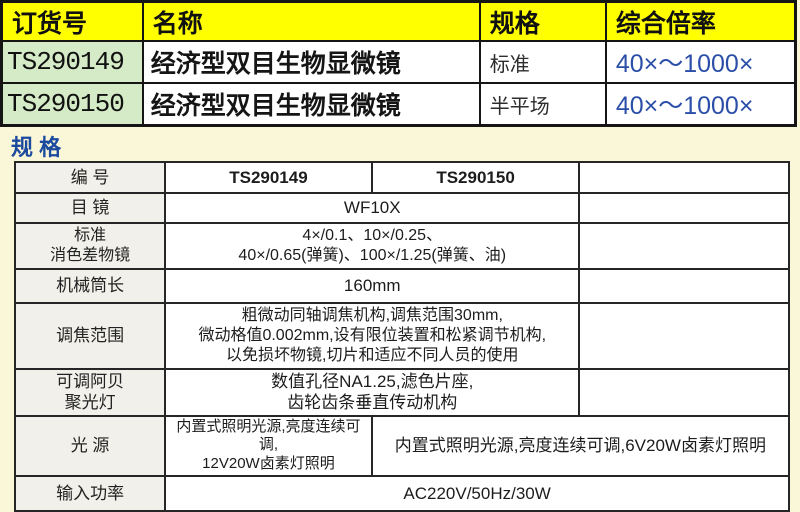 Image resolution: width=800 pixels, height=512 pixels. Describe the element at coordinates (268, 177) in the screenshot. I see `spec-order-no-149: TS290149` at that location.